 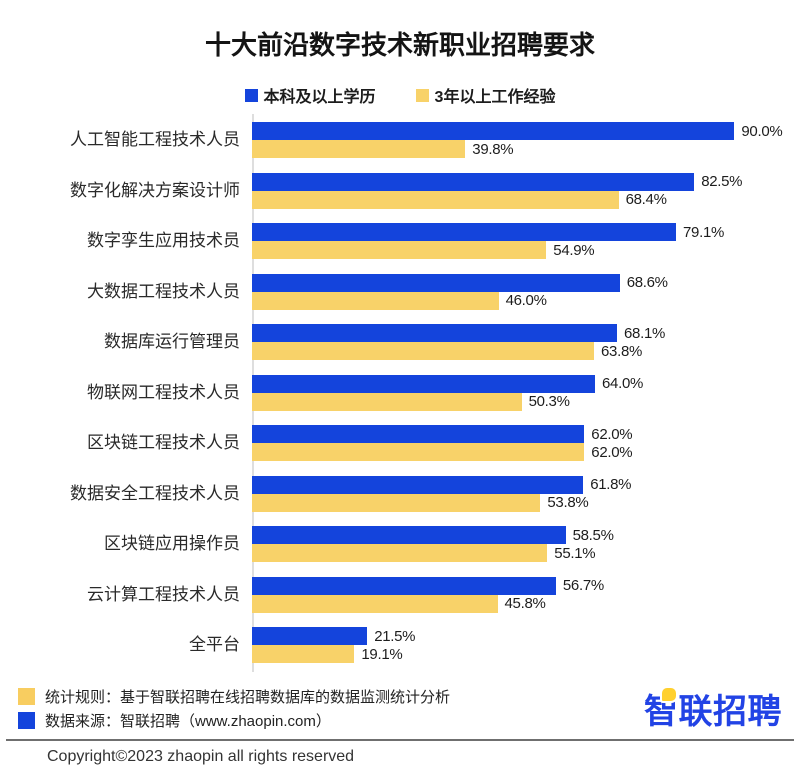 I want to click on chart-row: 全平台 21.5% 19.1%, so click(x=400, y=645).